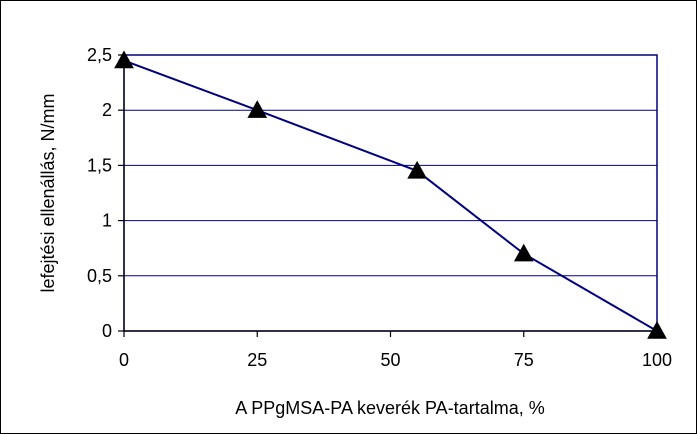 The image size is (697, 434). Describe the element at coordinates (48, 192) in the screenshot. I see `y-axis-label: lefejtési ellenállás, N/mm` at that location.